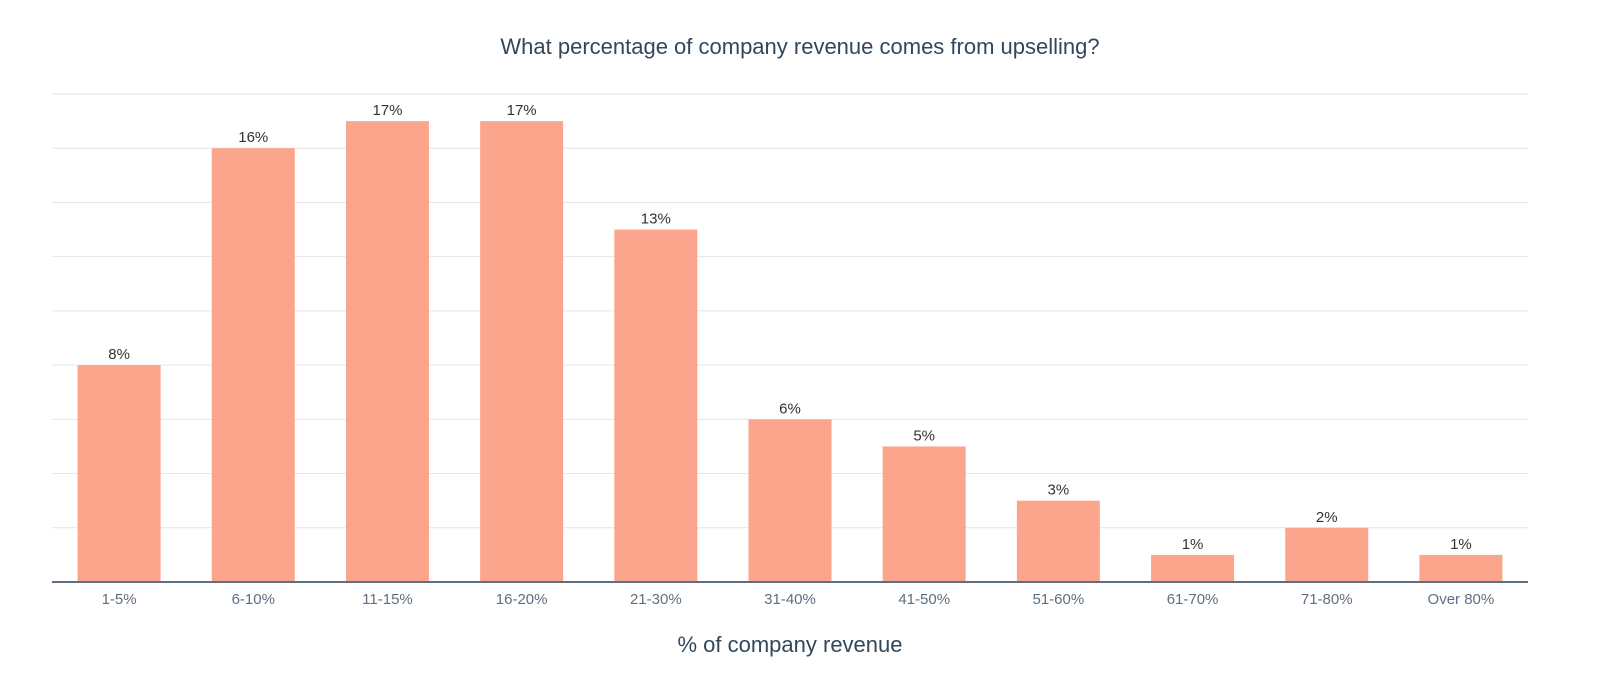 The width and height of the screenshot is (1600, 694). I want to click on x-tick-label: 1-5%, so click(119, 599).